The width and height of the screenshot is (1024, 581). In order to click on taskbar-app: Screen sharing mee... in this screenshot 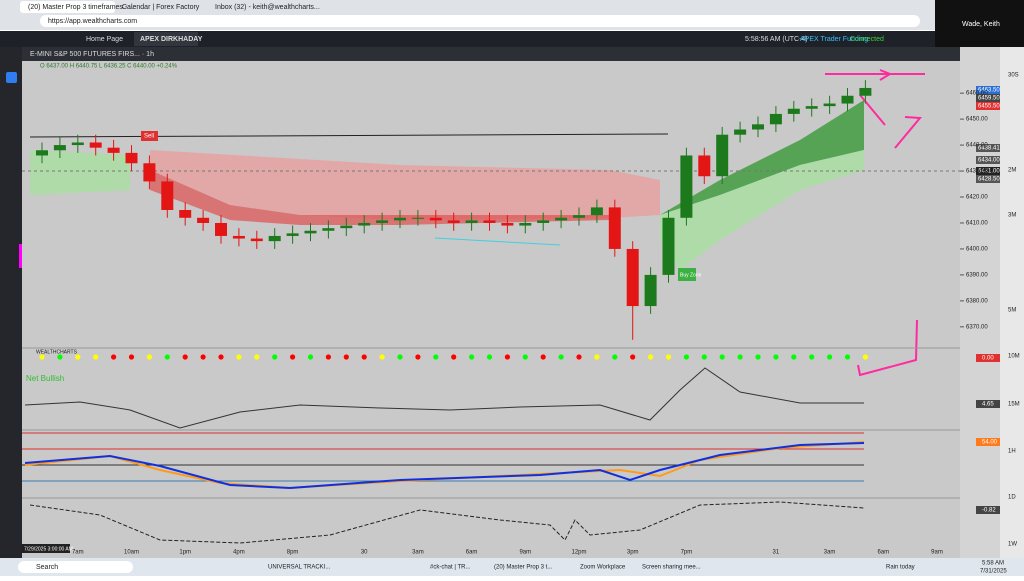, I will do `click(671, 568)`.